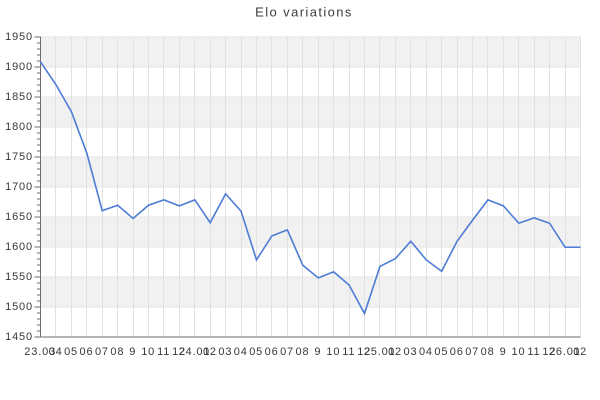  I want to click on svg-text: 1700, so click(19, 187).